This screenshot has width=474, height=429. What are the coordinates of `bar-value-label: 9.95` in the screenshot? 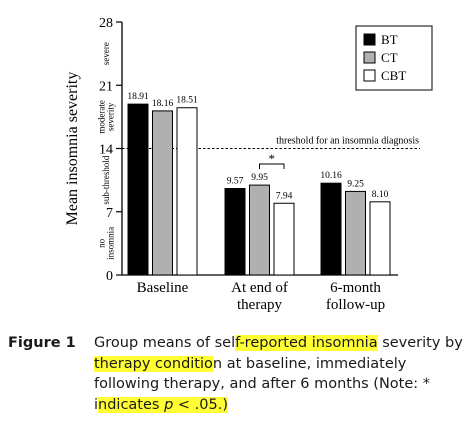 It's located at (259, 178).